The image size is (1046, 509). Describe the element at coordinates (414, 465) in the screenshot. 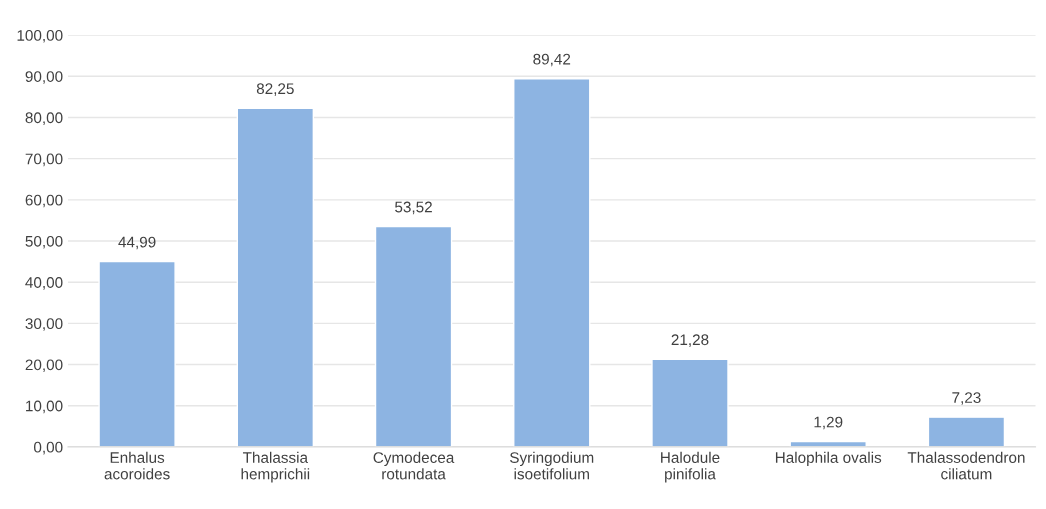

I see `x-tick-label: Cymodecea rotundata` at that location.